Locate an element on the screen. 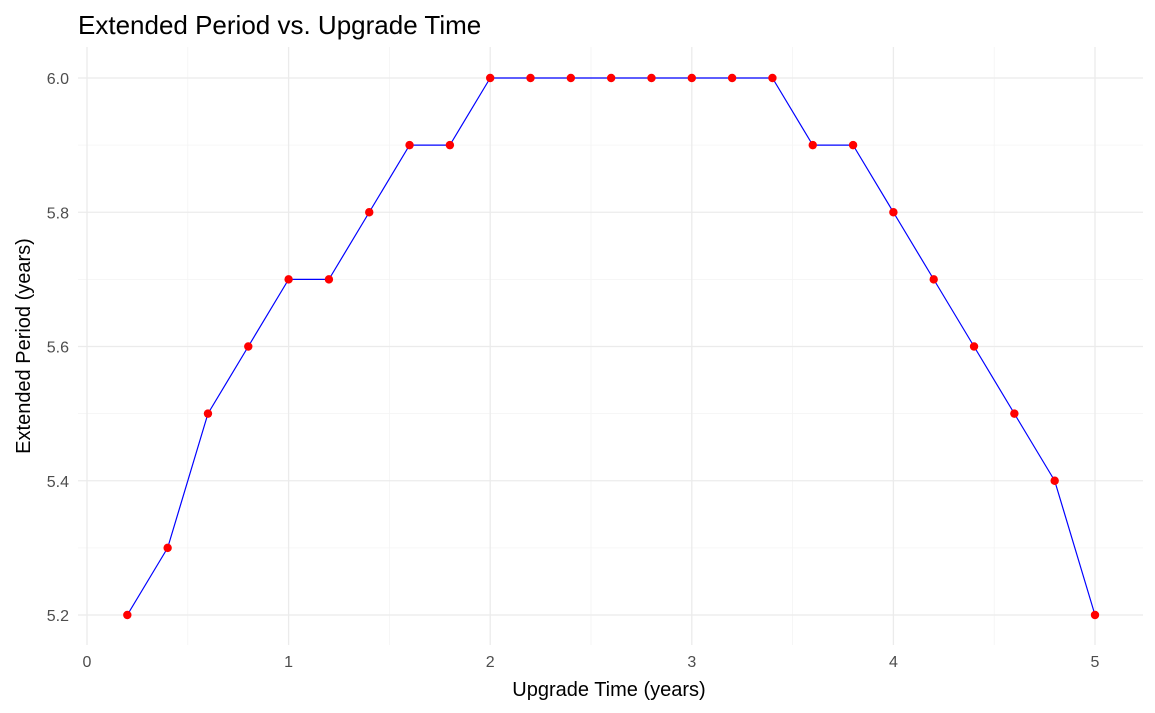 This screenshot has width=1155, height=713. x-tick-label: 1 is located at coordinates (288, 662).